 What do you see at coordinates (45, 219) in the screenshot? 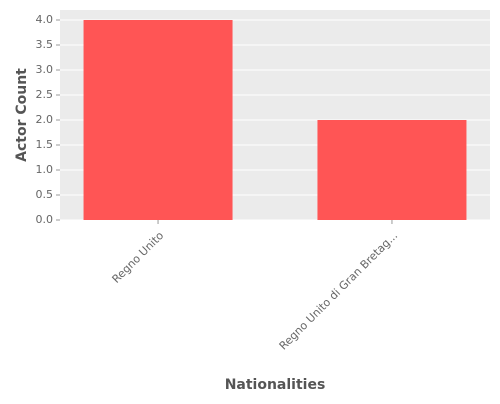
I see `y-tick-label: 0.0` at bounding box center [45, 219].